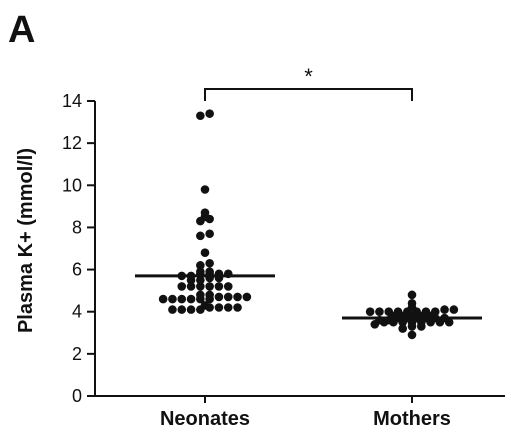  I want to click on y-axis-title: Plasma K+ (mmol/l), so click(26, 240).